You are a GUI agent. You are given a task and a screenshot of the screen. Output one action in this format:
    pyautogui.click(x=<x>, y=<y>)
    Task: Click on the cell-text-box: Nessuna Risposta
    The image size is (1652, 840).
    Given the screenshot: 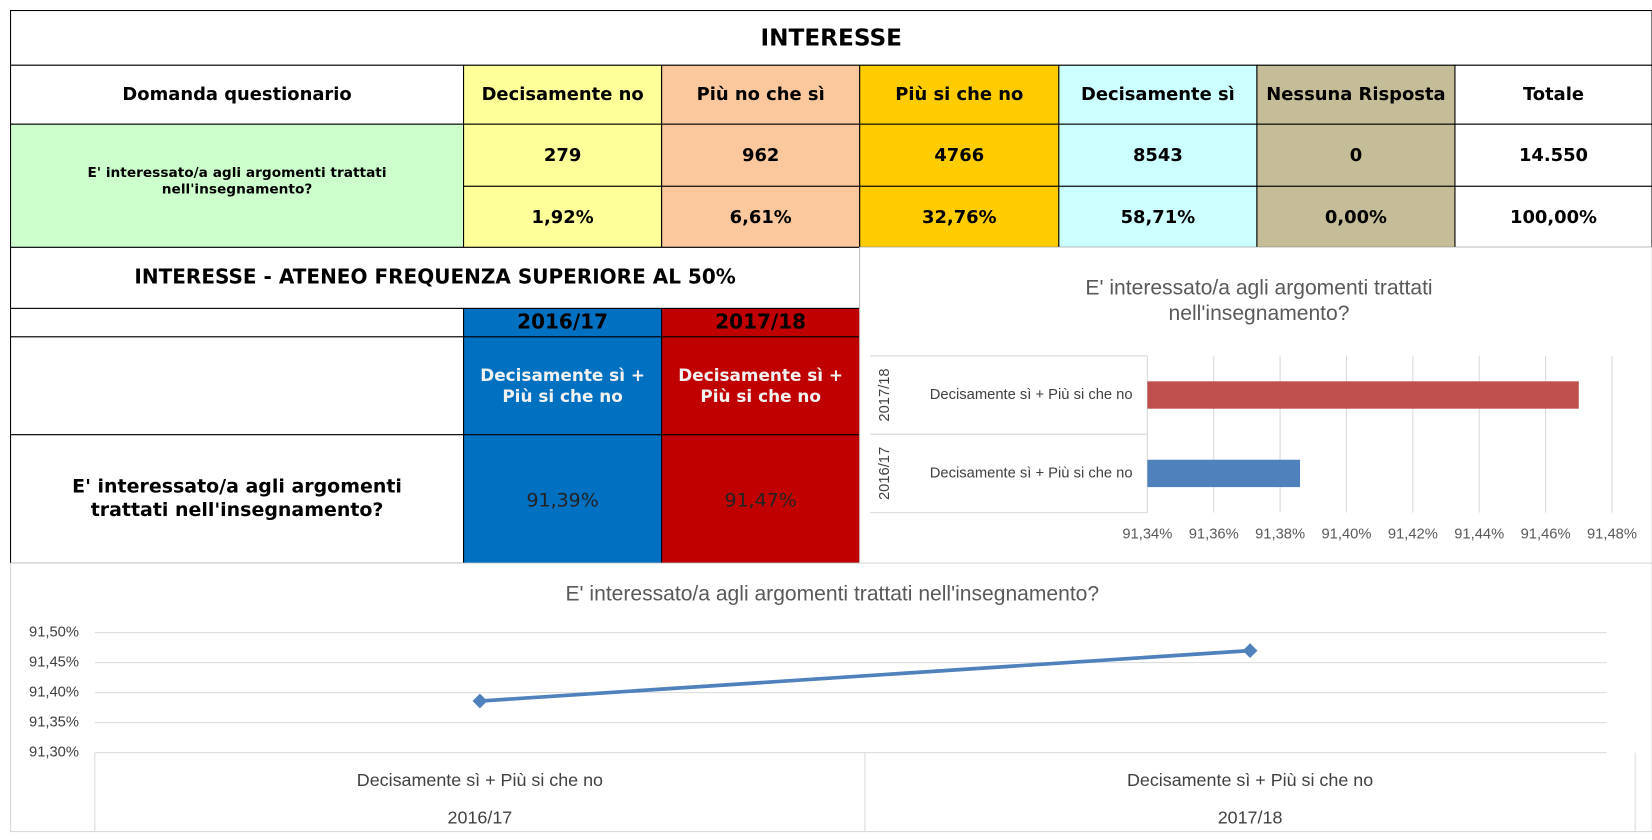 What is the action you would take?
    pyautogui.click(x=1356, y=94)
    